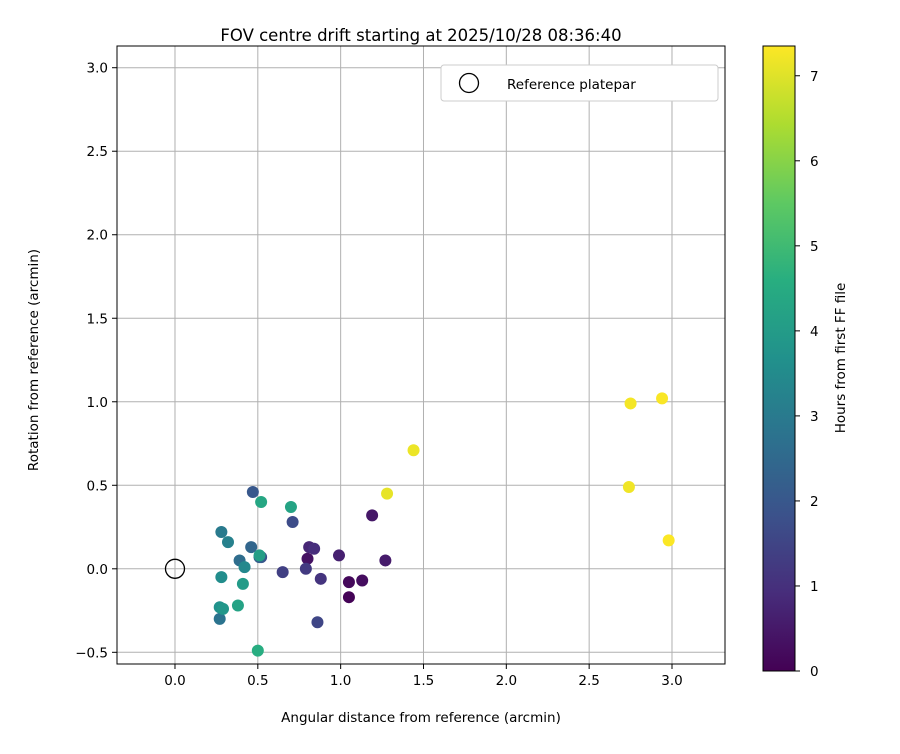 The height and width of the screenshot is (754, 900). I want to click on colorbar-tick-label: 3, so click(814, 417).